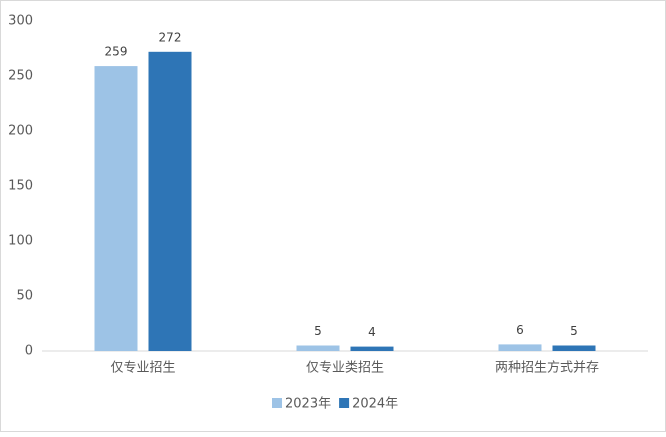  What do you see at coordinates (520, 330) in the screenshot?
I see `data-label: 6` at bounding box center [520, 330].